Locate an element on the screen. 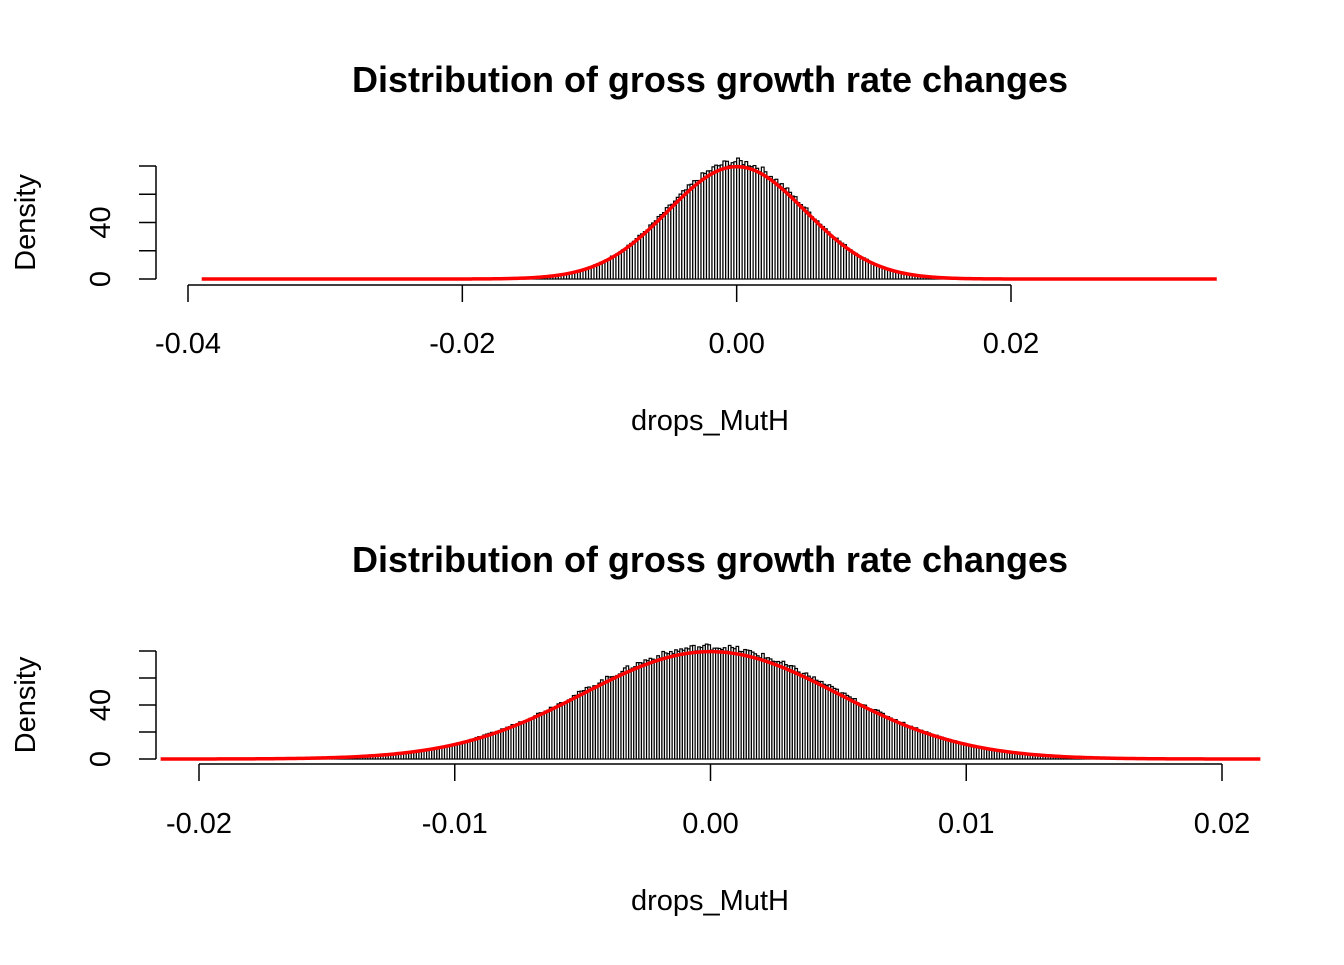 The width and height of the screenshot is (1344, 965). x-axis: -0.04 -0.02 0.00 0.02 is located at coordinates (597, 322).